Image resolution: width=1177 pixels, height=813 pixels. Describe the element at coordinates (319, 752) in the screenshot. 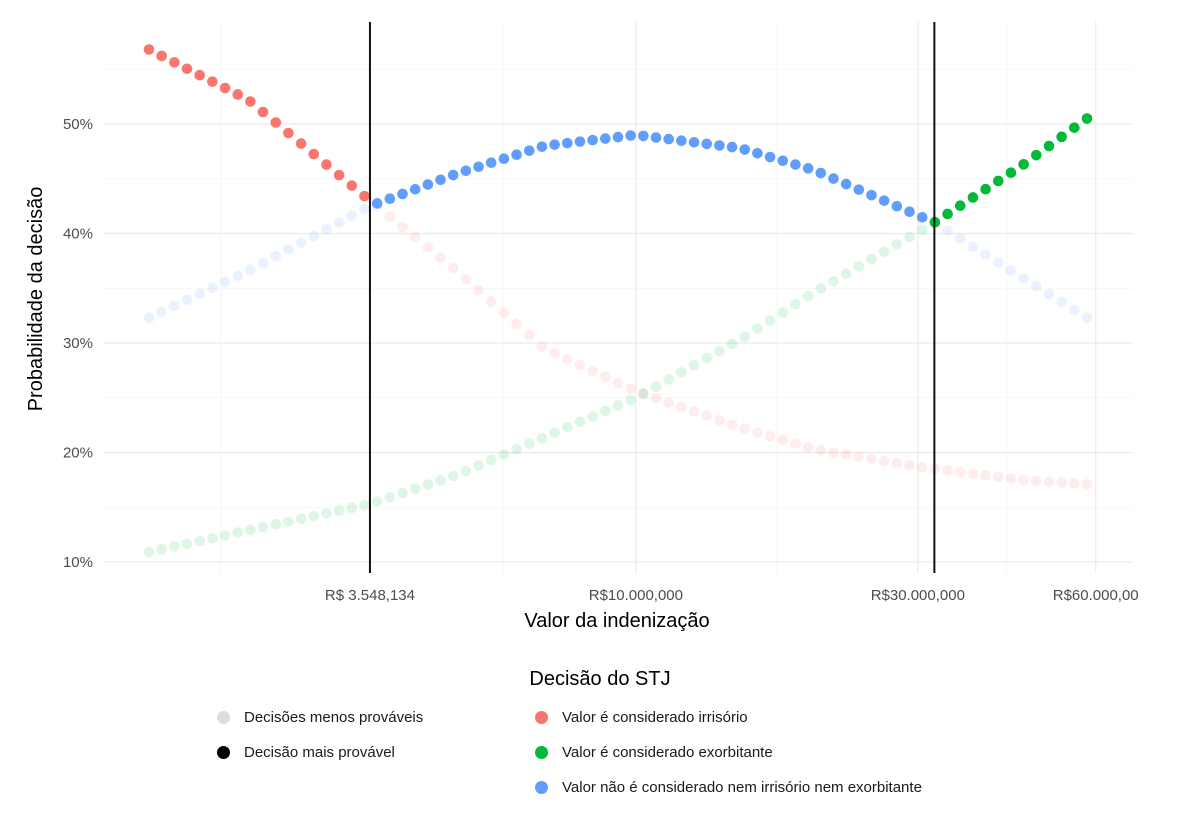

I see `legend-label-most-likely: Decisão mais provável` at that location.